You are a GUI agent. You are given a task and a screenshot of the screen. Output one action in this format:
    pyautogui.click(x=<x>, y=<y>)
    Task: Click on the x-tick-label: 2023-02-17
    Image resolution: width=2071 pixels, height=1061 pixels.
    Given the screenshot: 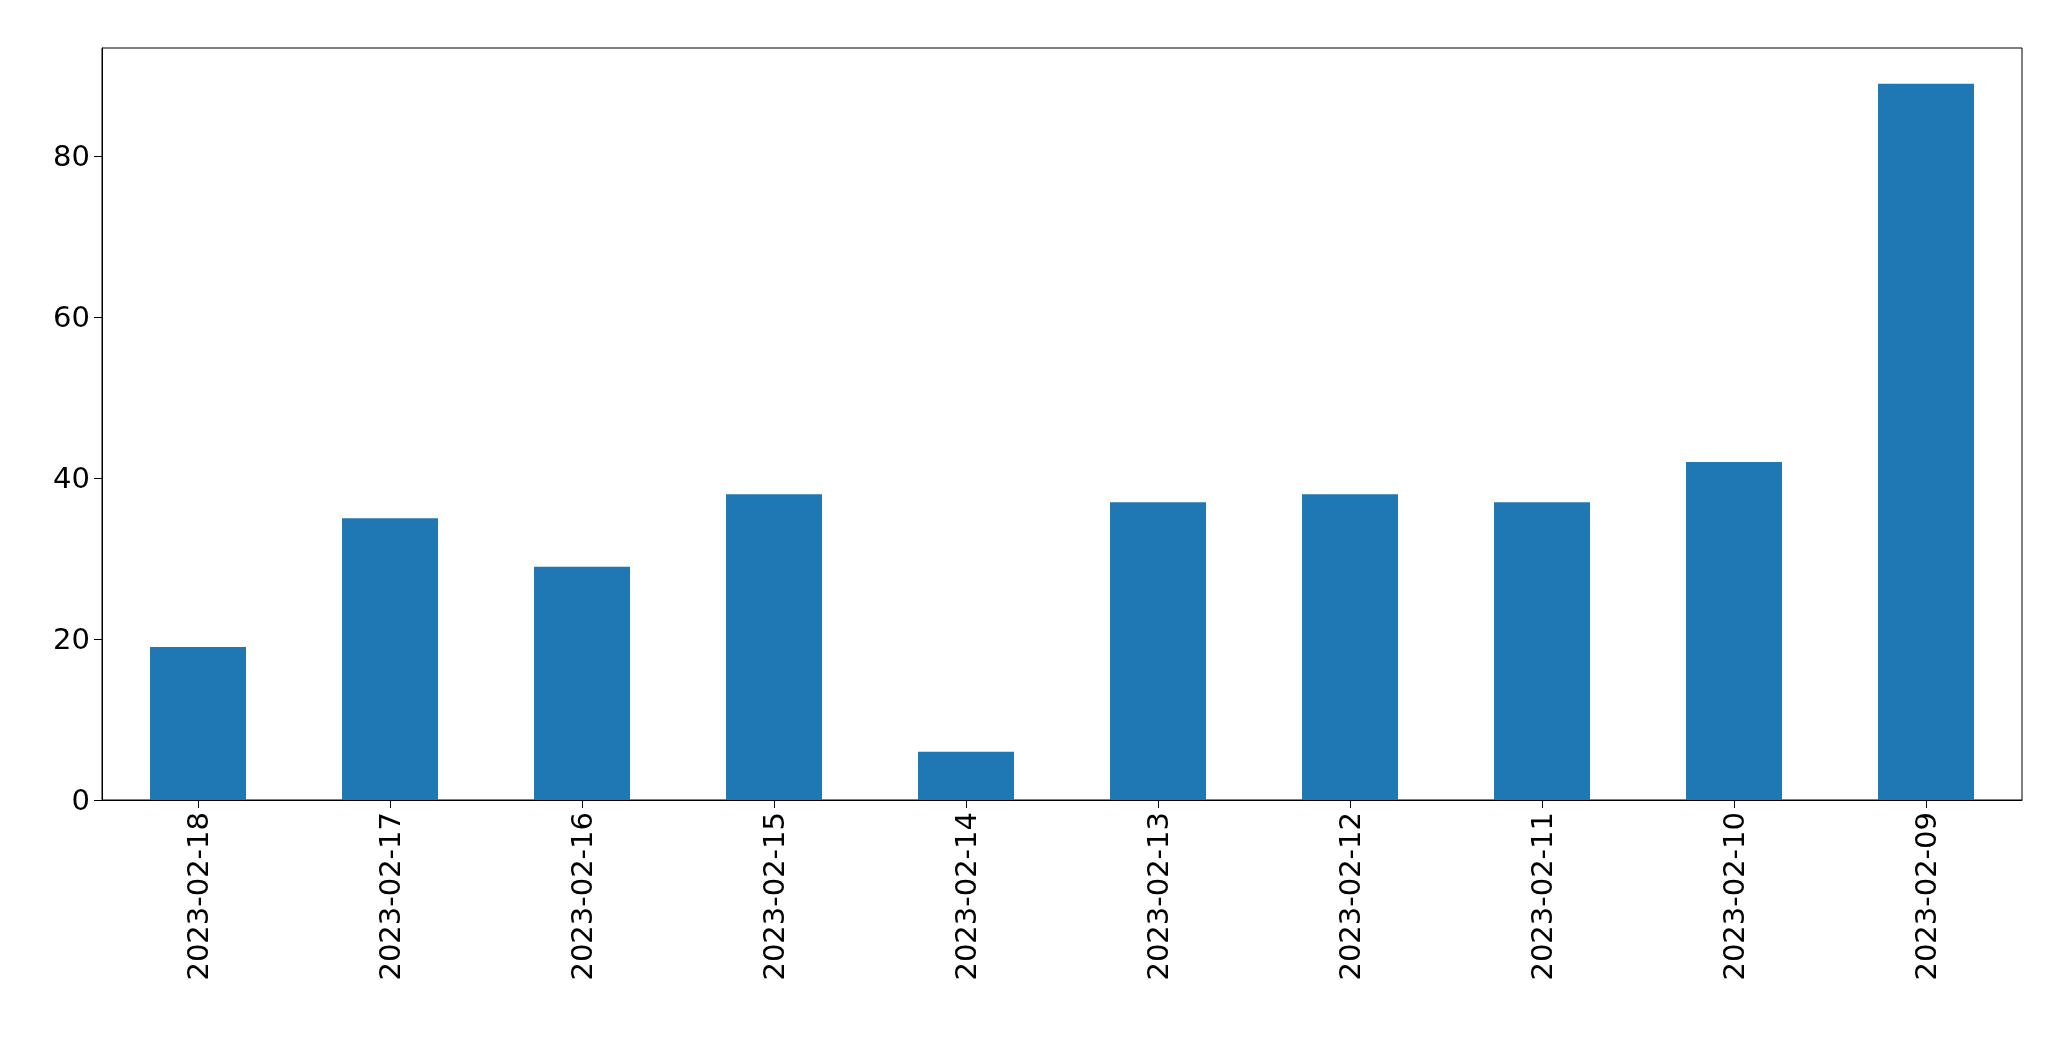 What is the action you would take?
    pyautogui.click(x=390, y=896)
    